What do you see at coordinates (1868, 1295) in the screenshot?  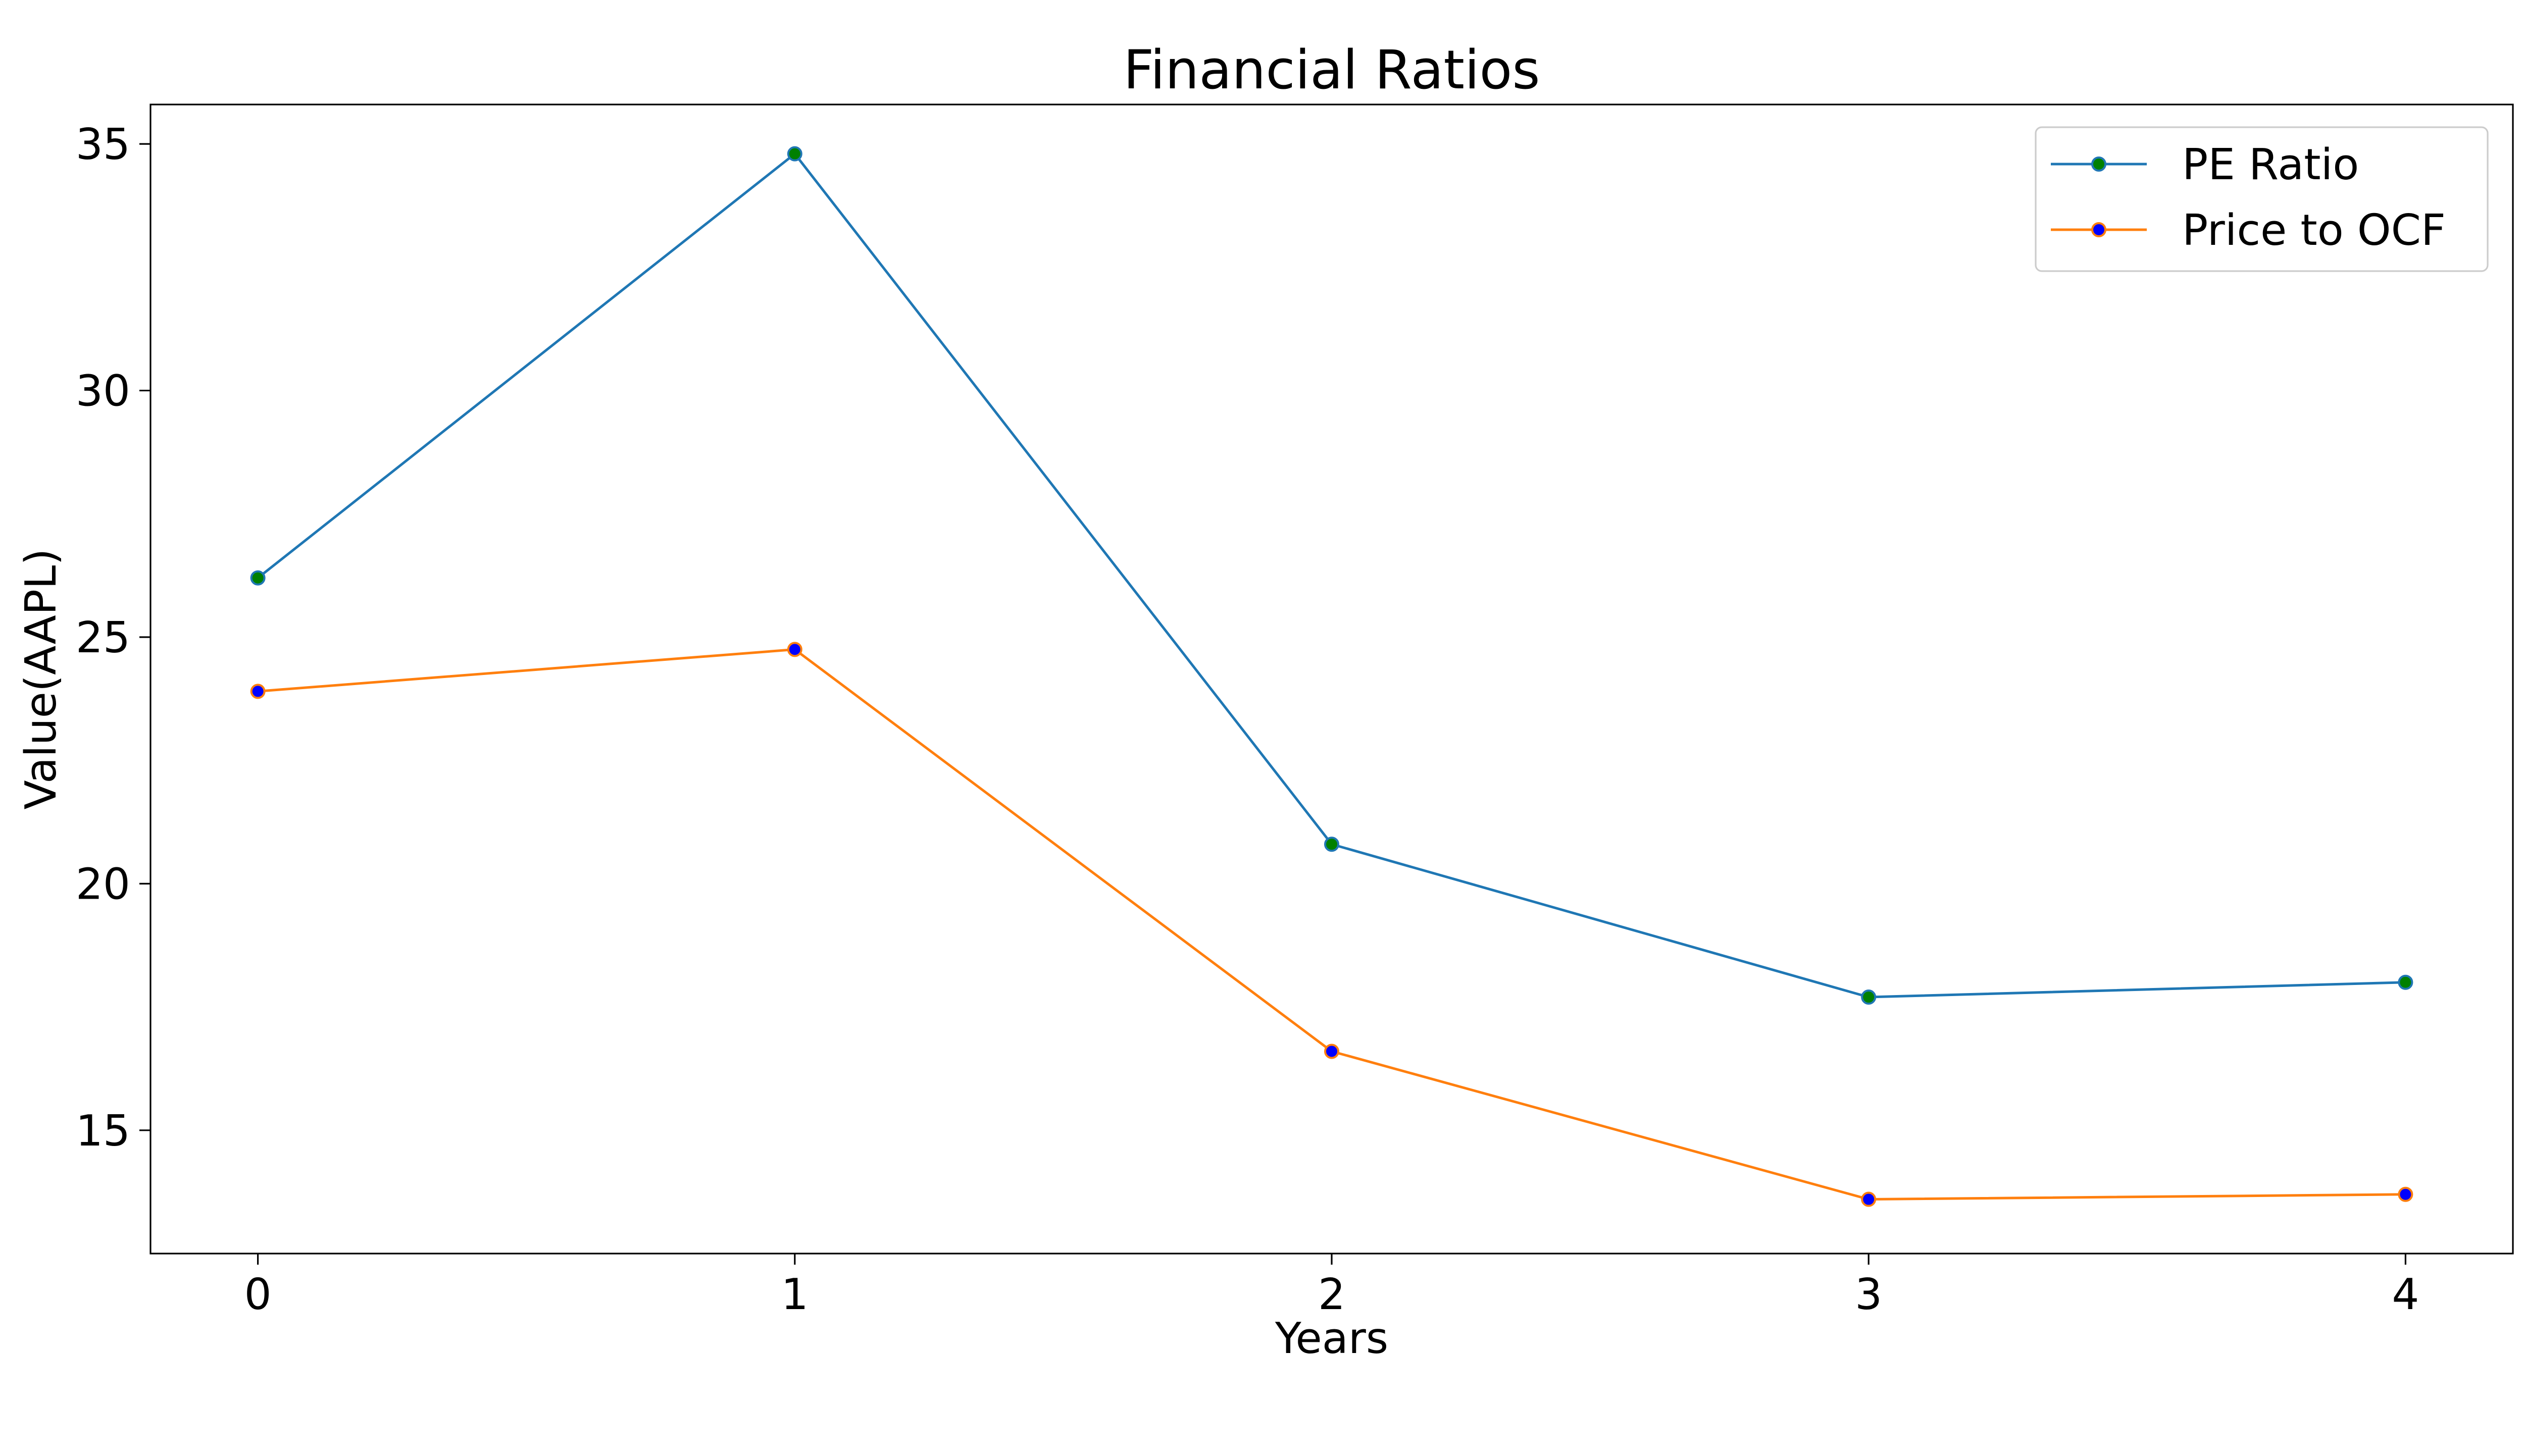 I see `x-tick-label: 3` at bounding box center [1868, 1295].